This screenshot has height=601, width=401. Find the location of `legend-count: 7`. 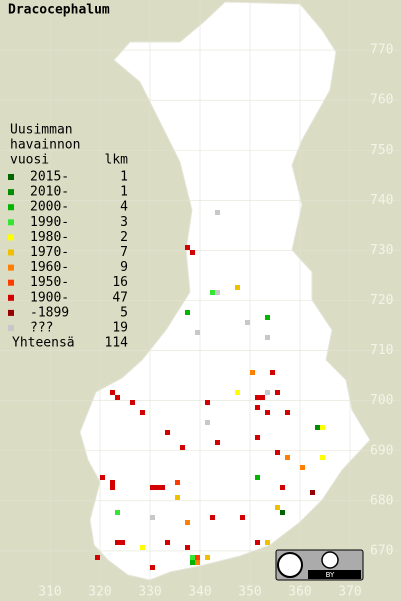

legend-count: 7 is located at coordinates (124, 252).